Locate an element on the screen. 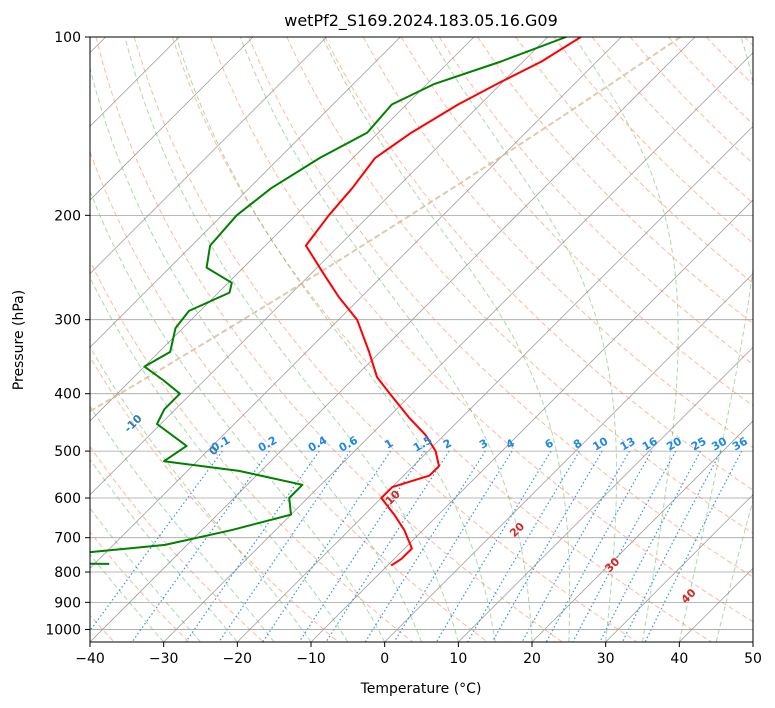  dry-adiabat-label: -10 is located at coordinates (133, 423).